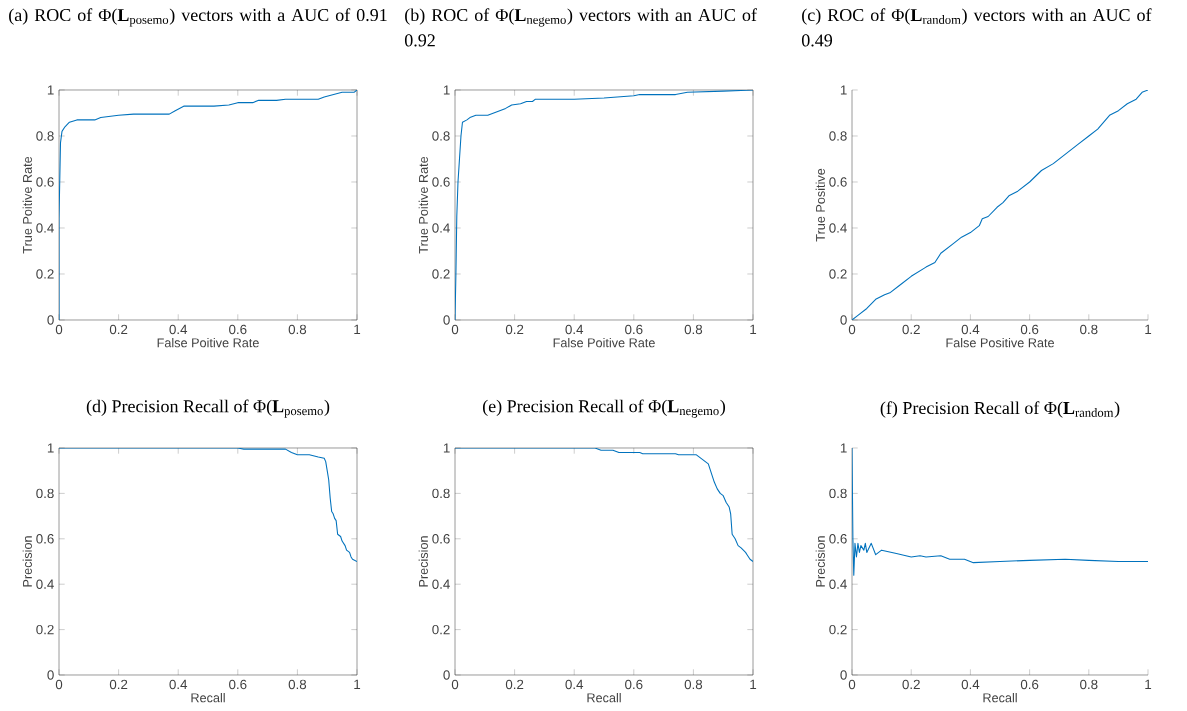 The height and width of the screenshot is (711, 1187). What do you see at coordinates (1000, 342) in the screenshot?
I see `x-axis-title: False Positive Rate` at bounding box center [1000, 342].